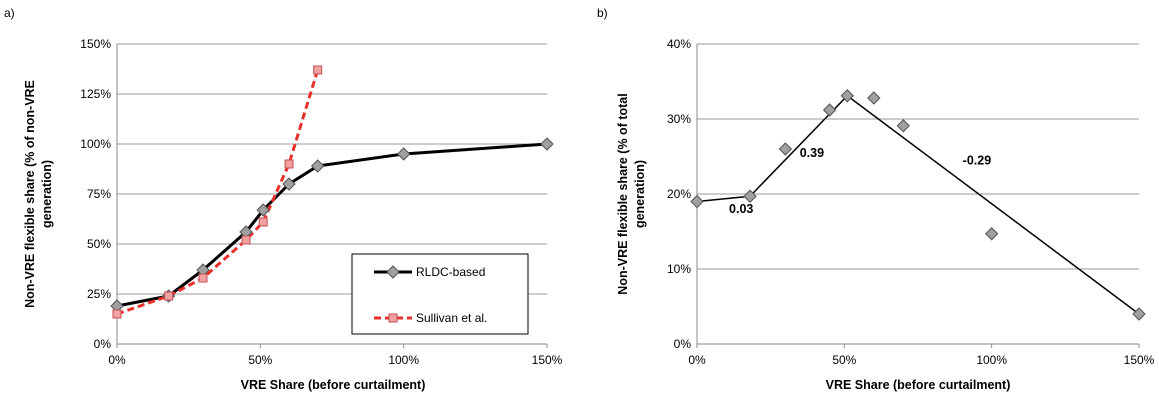 The image size is (1159, 400). I want to click on y-tick-label: 30%, so click(679, 119).